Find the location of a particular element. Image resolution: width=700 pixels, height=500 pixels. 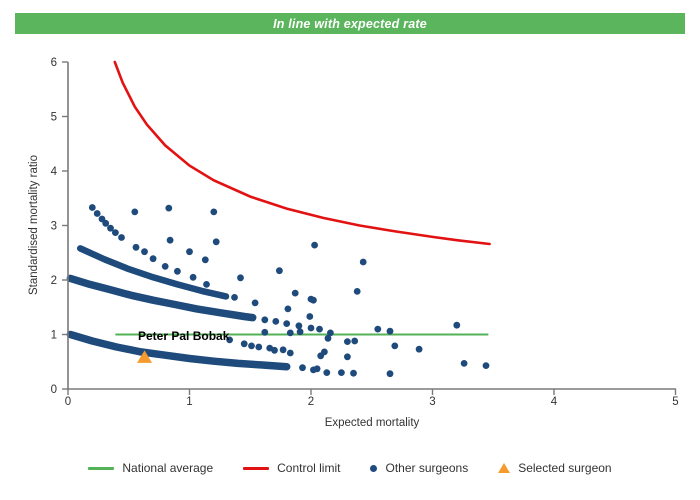

x-tick-label-2: 2 is located at coordinates (311, 402).